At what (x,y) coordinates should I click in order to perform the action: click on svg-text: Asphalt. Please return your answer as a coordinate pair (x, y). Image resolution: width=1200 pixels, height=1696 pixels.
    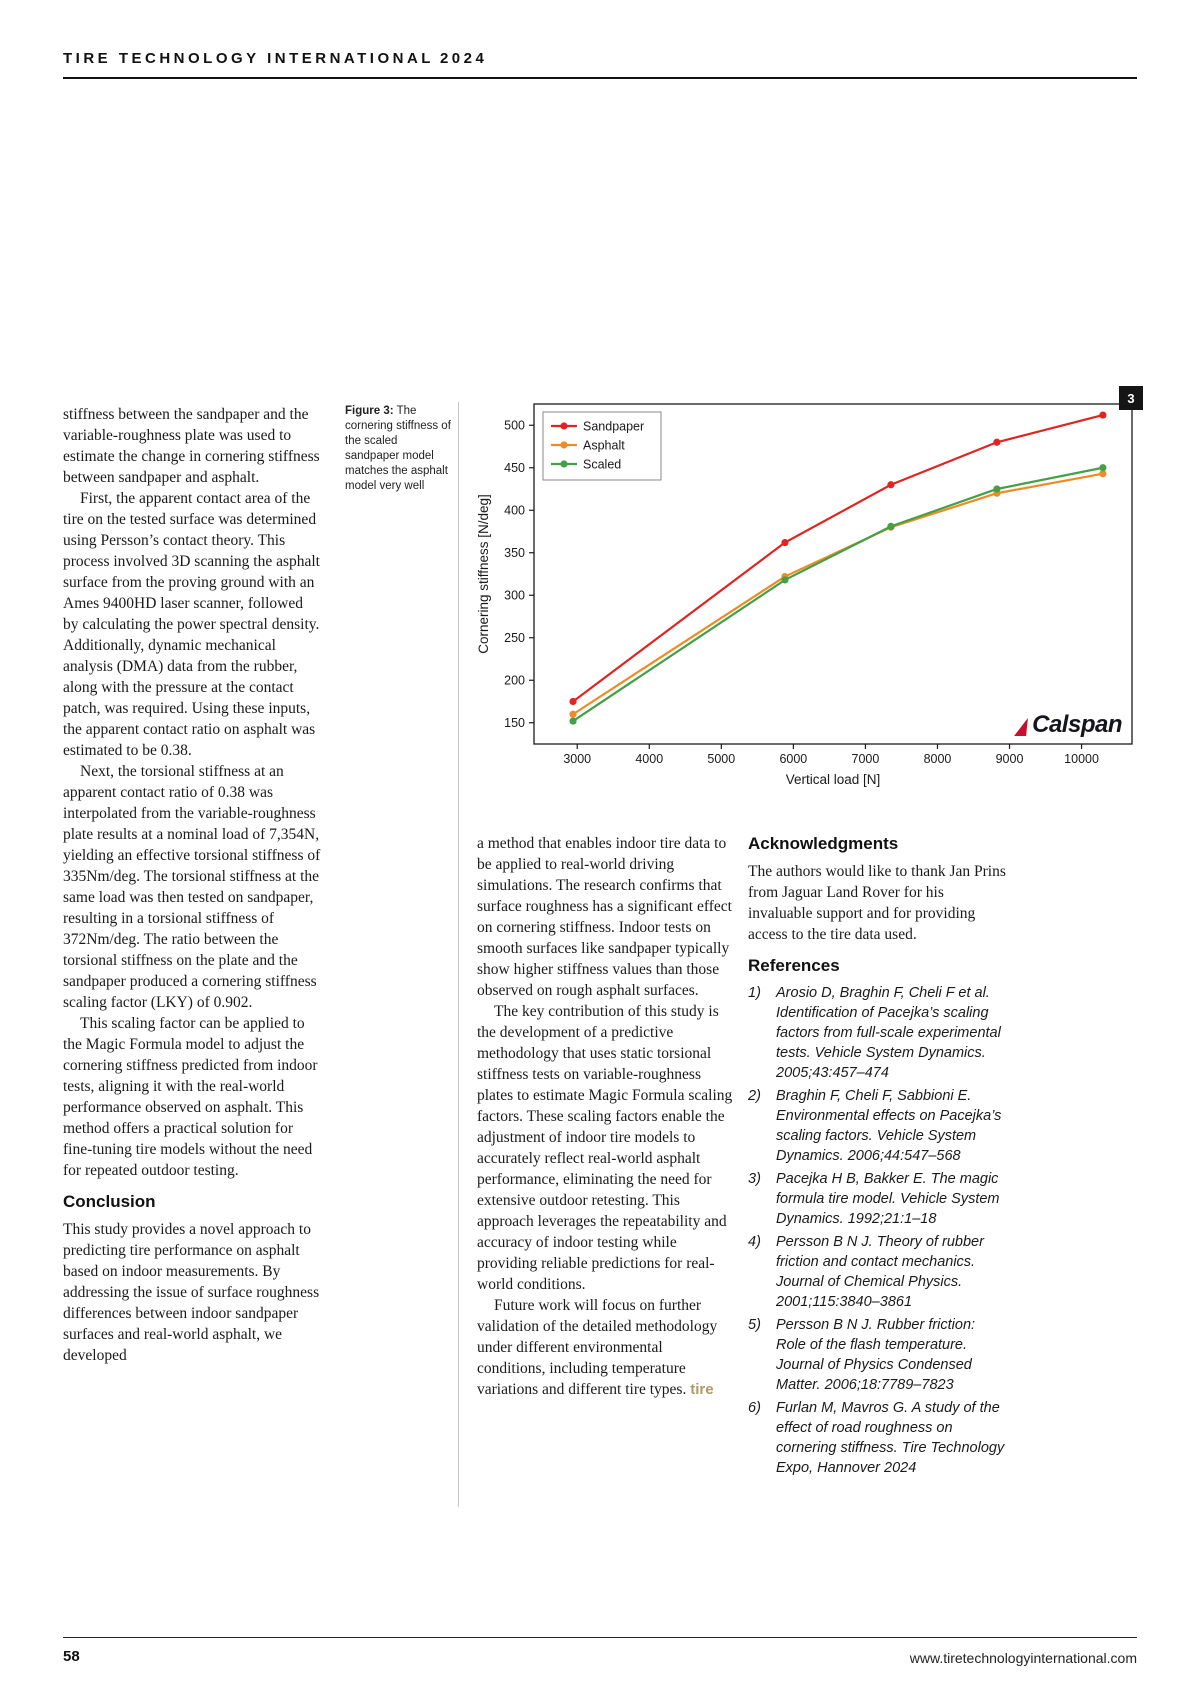
    Looking at the image, I should click on (604, 446).